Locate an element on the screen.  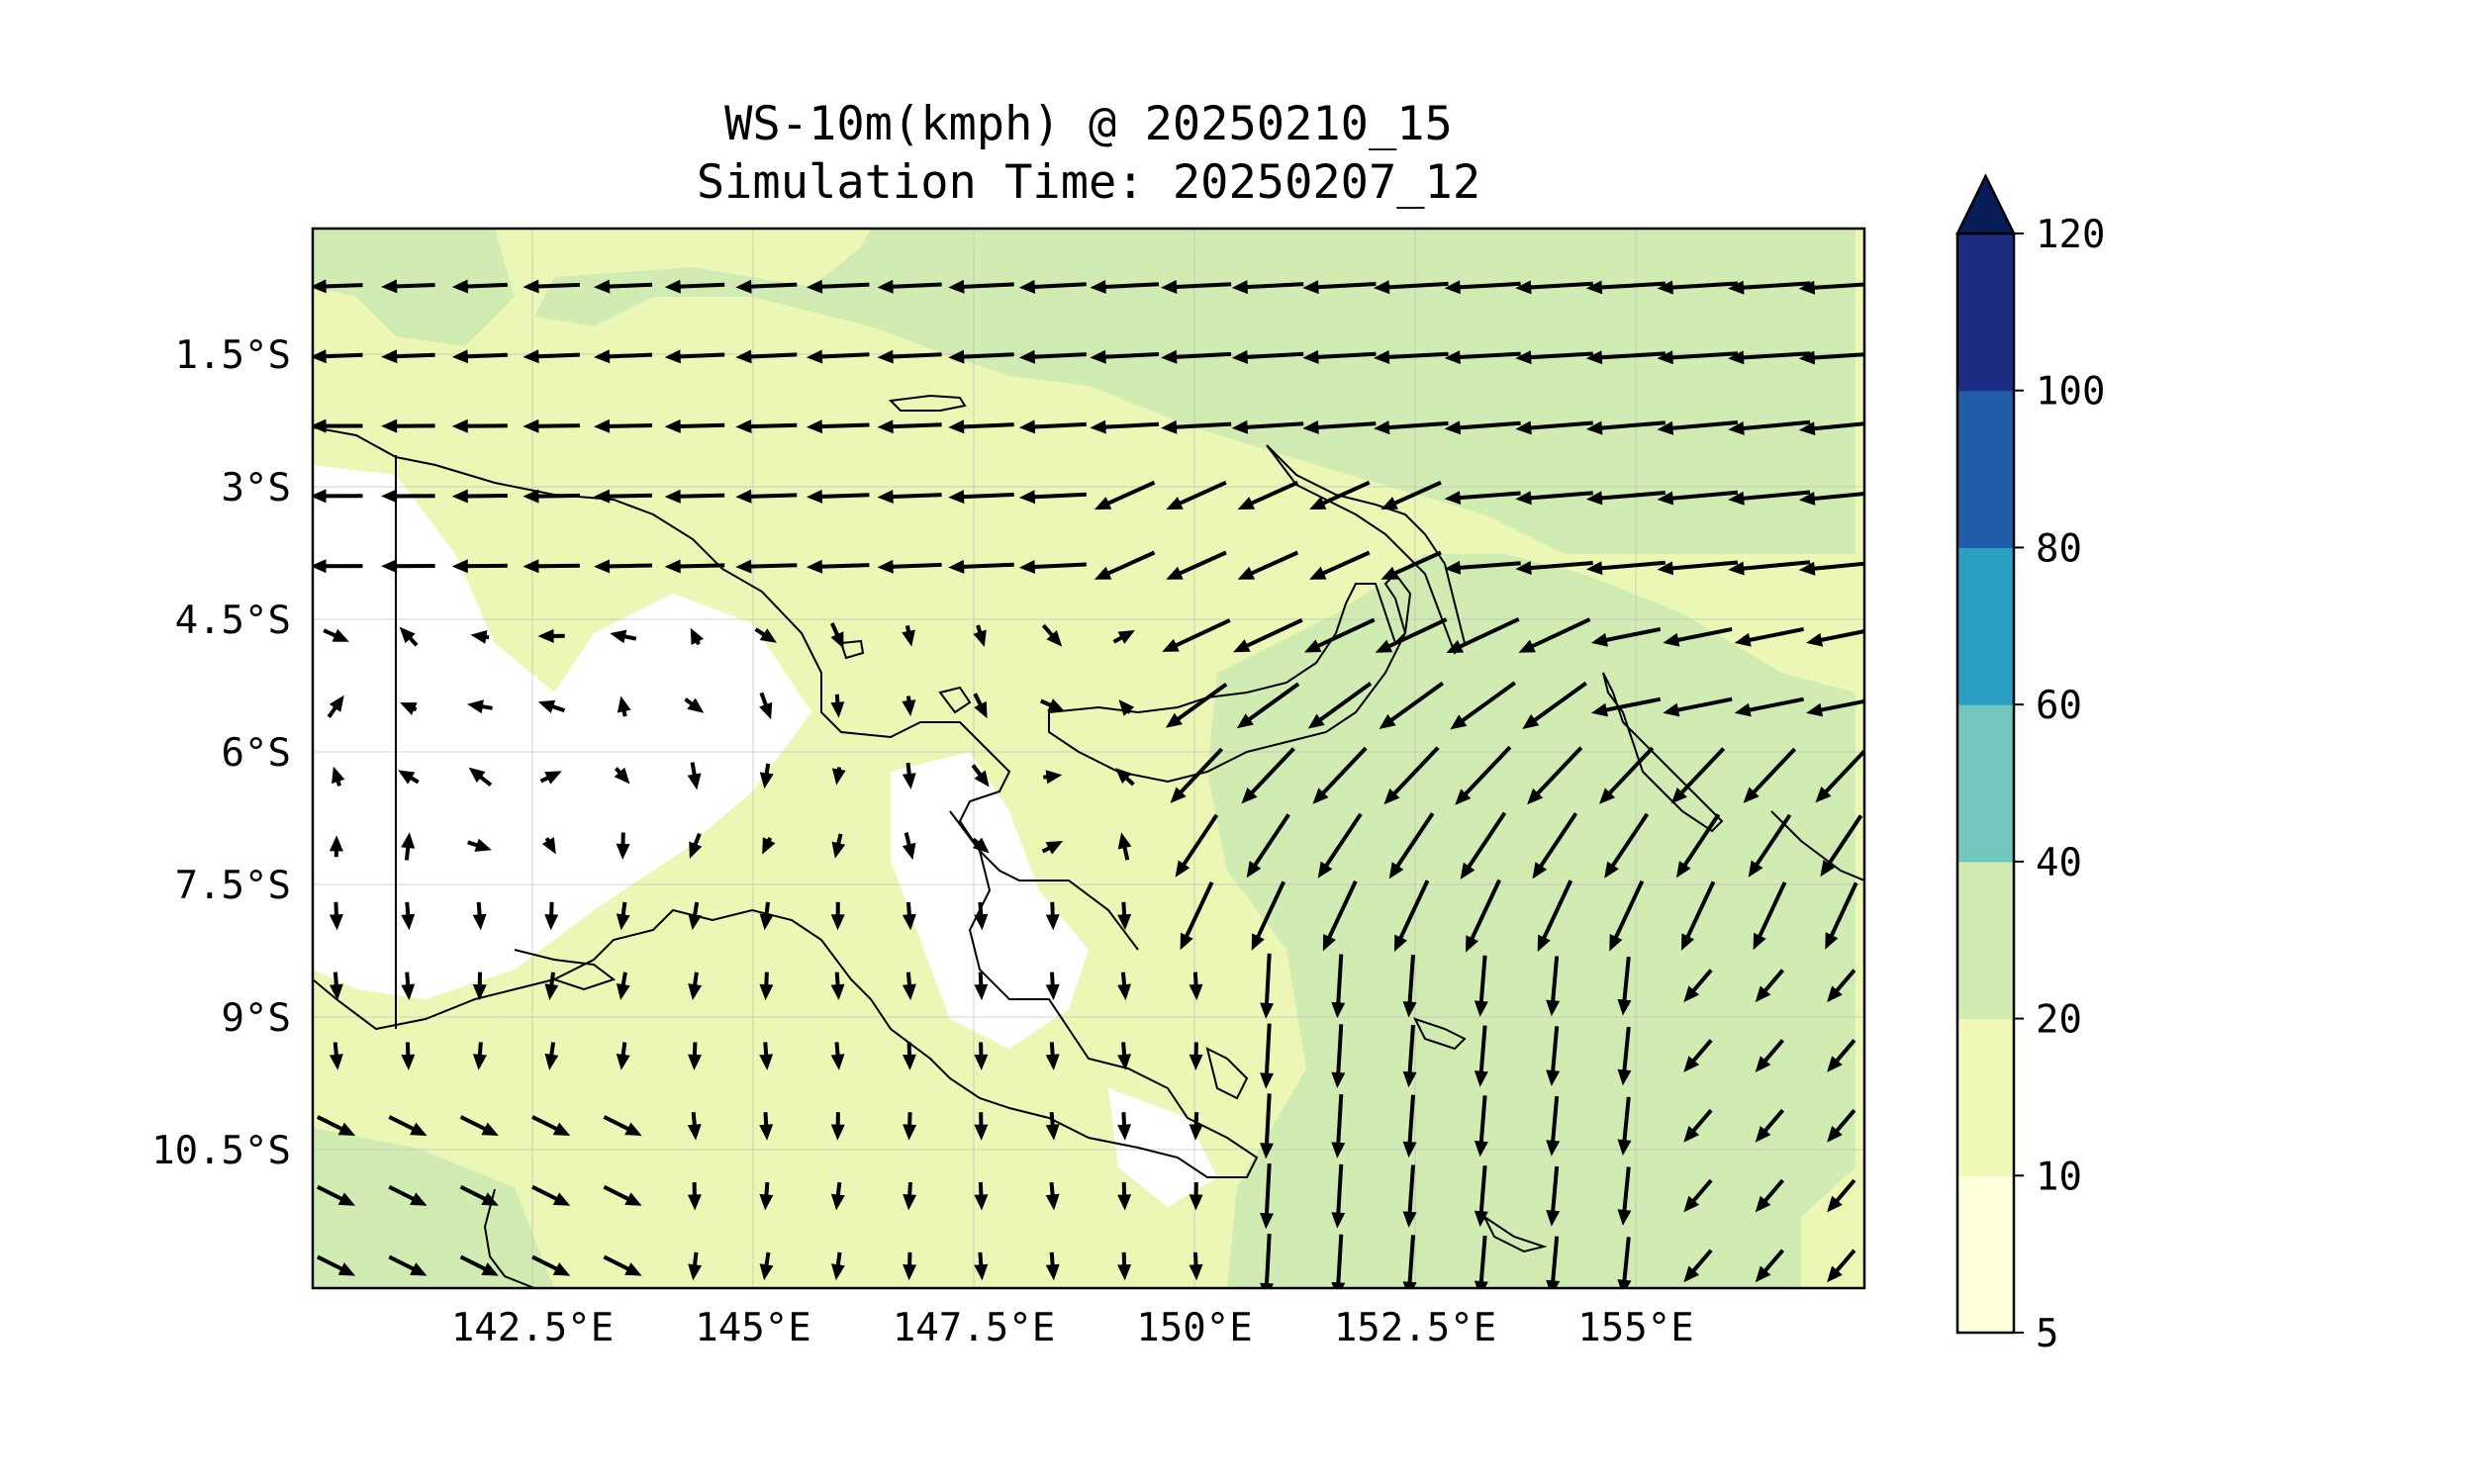
coastline-australia is located at coordinates (509, 1238).